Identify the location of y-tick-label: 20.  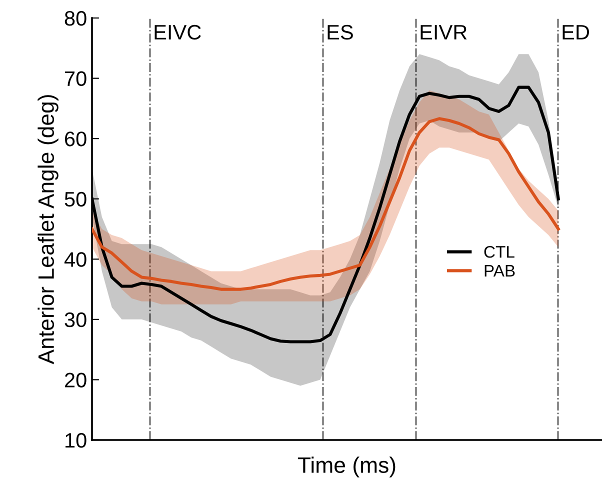
(75, 380).